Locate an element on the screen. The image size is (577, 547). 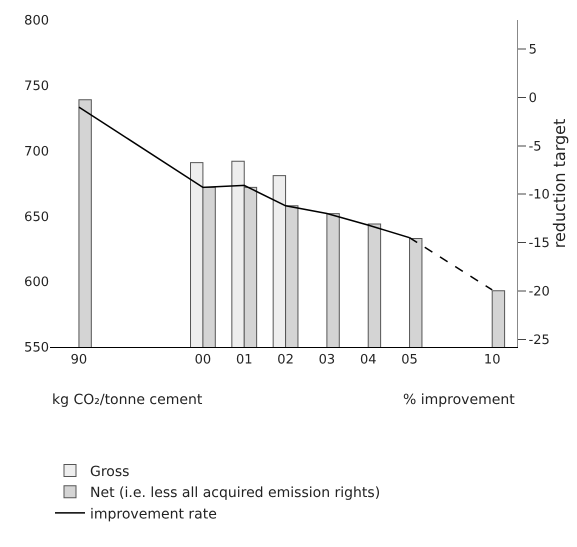
y2-tick-label: -5 is located at coordinates (535, 146).